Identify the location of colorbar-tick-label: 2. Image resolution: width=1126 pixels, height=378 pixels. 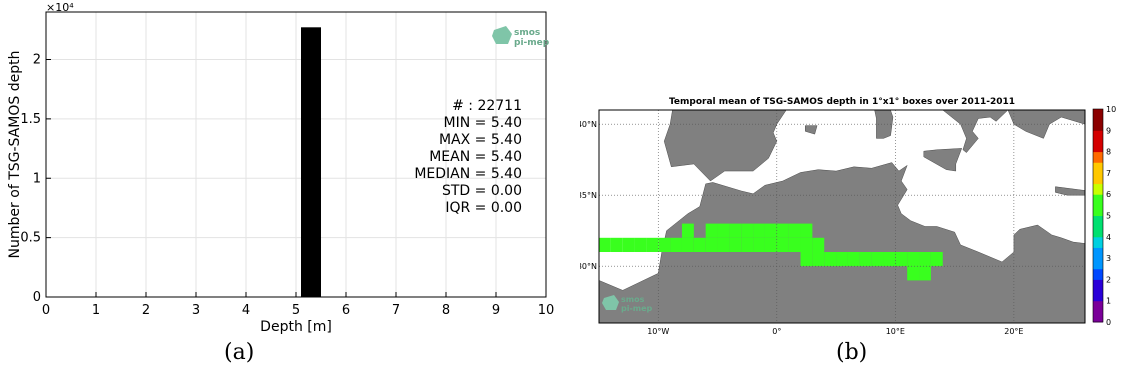
(1108, 279).